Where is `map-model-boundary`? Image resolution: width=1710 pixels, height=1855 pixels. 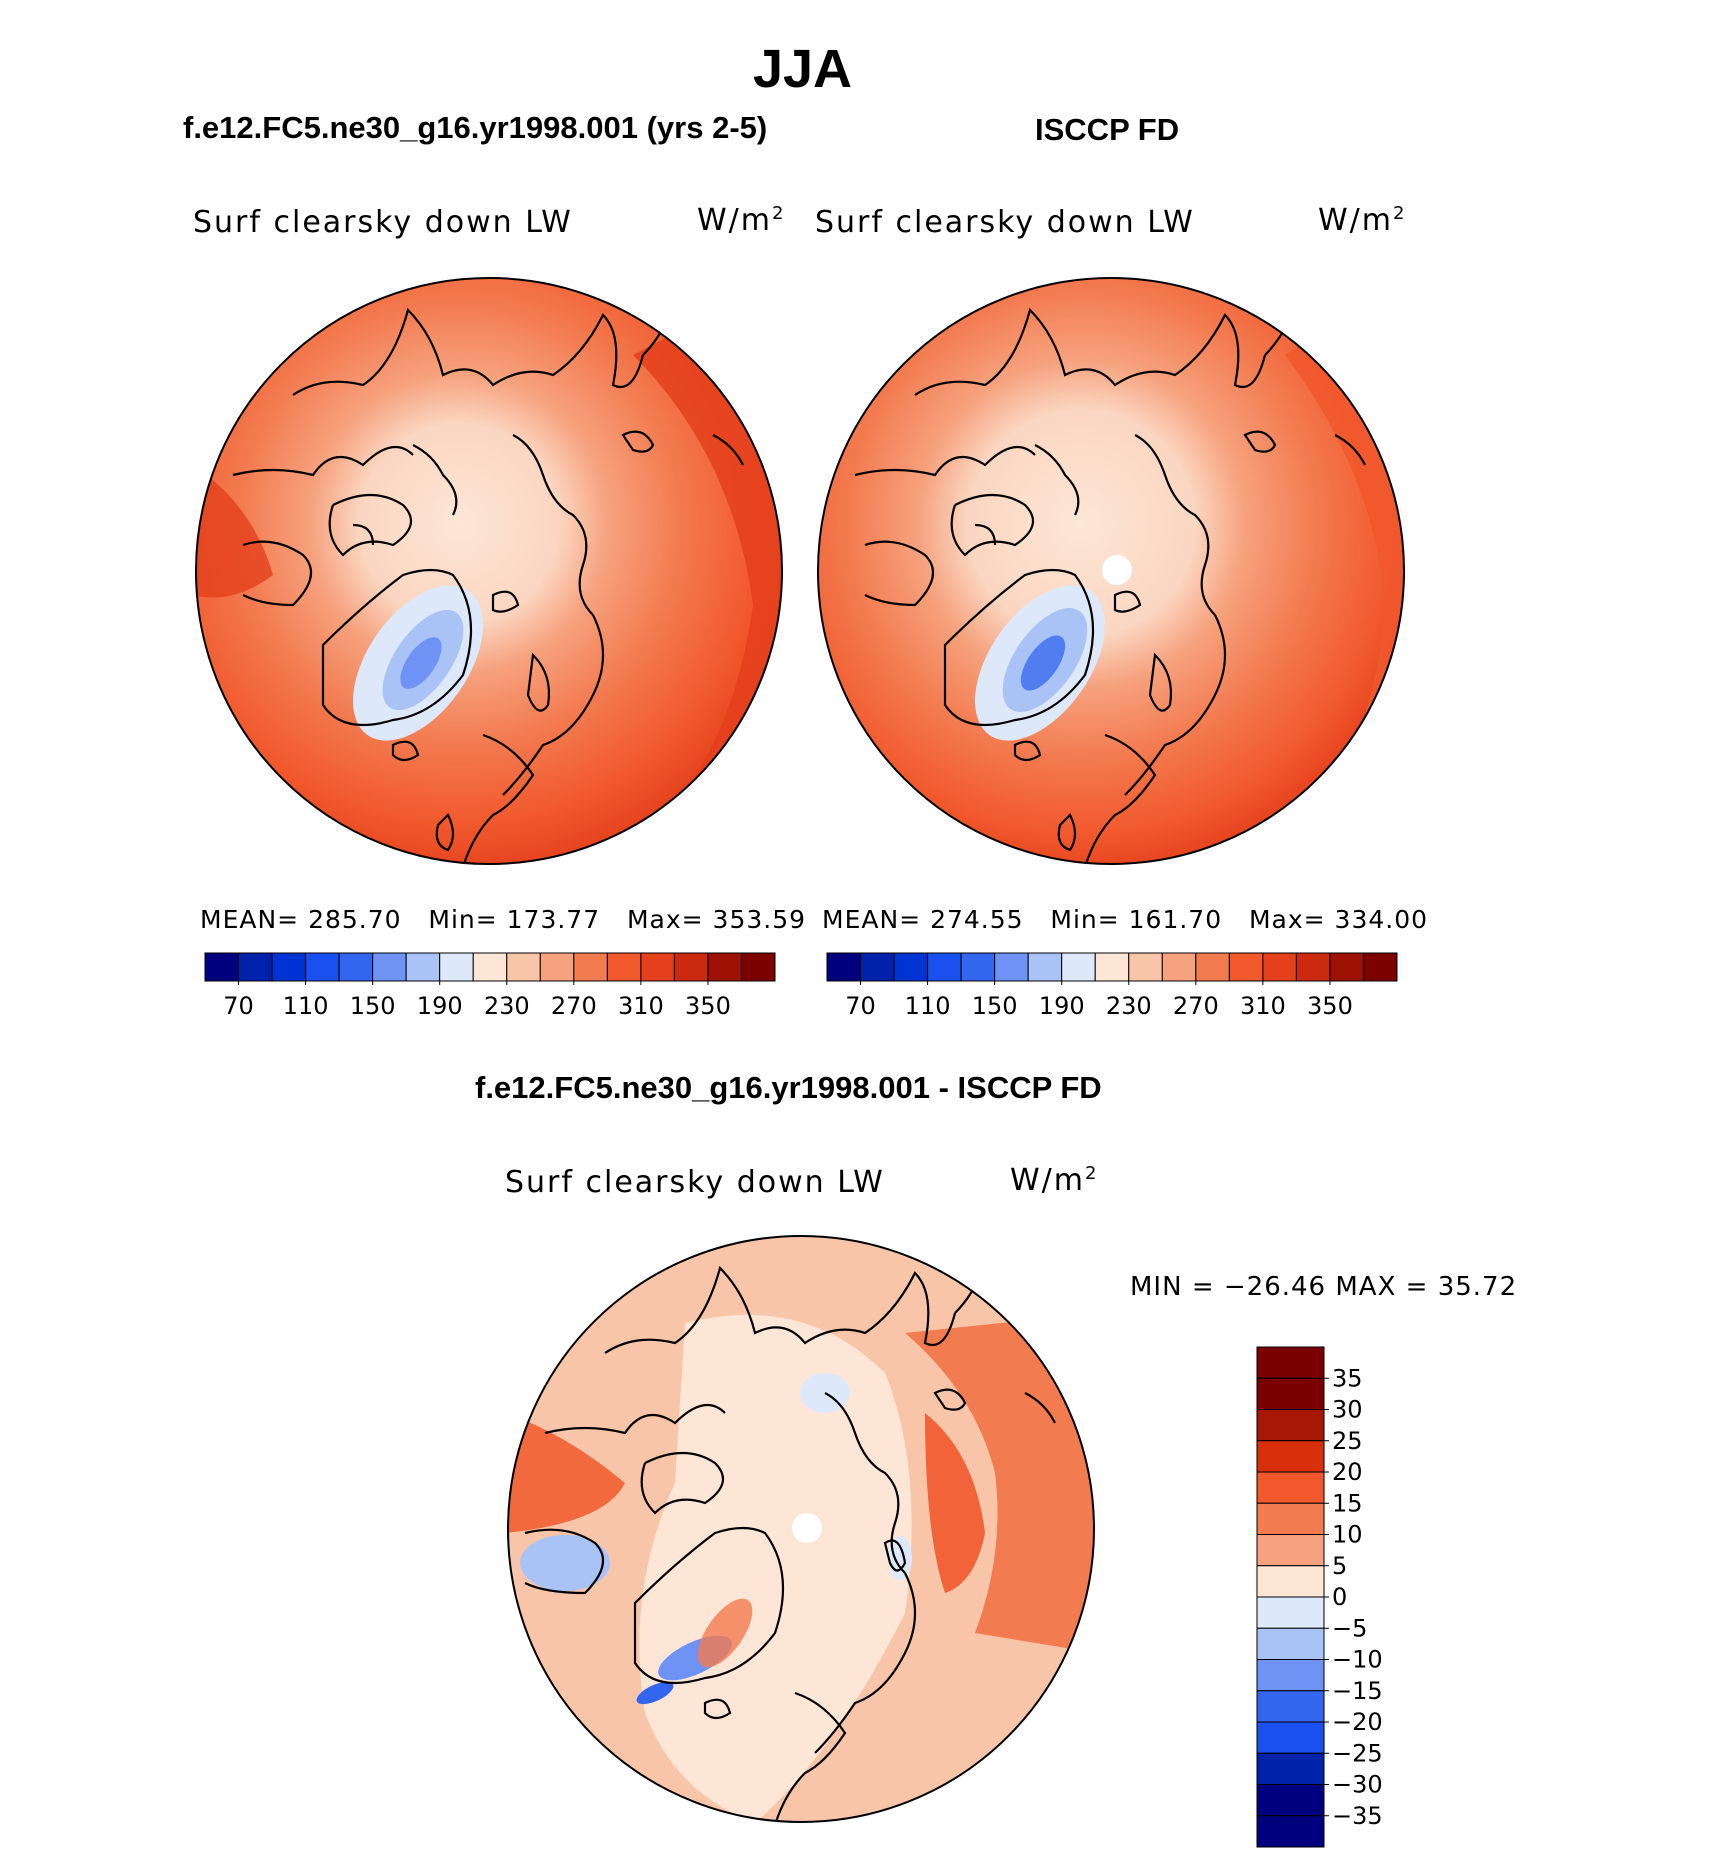
map-model-boundary is located at coordinates (489, 571).